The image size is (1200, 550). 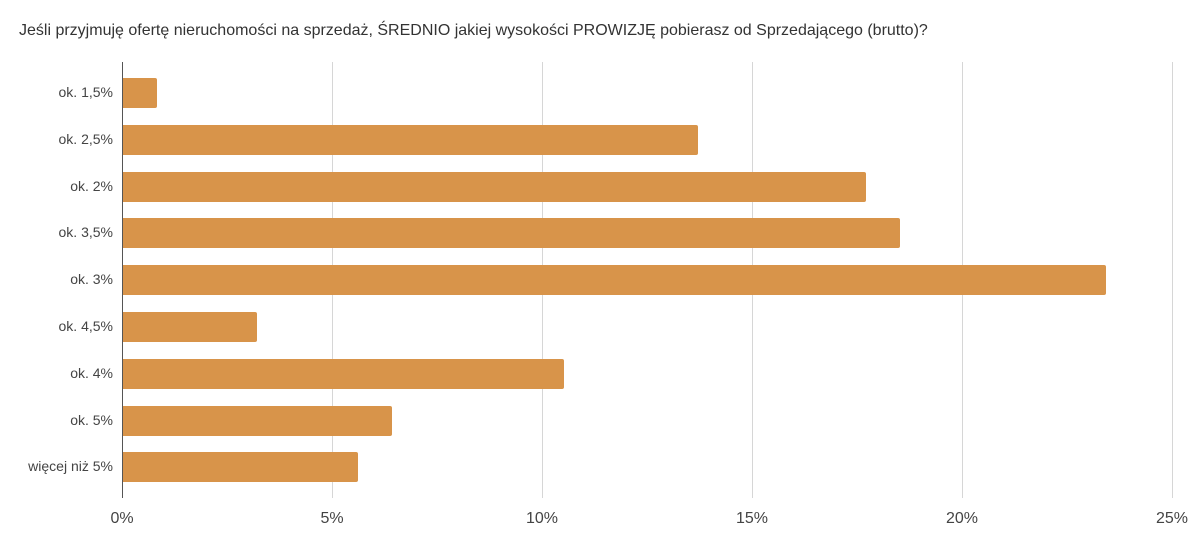 What do you see at coordinates (962, 518) in the screenshot?
I see `x-tick-label: 20%` at bounding box center [962, 518].